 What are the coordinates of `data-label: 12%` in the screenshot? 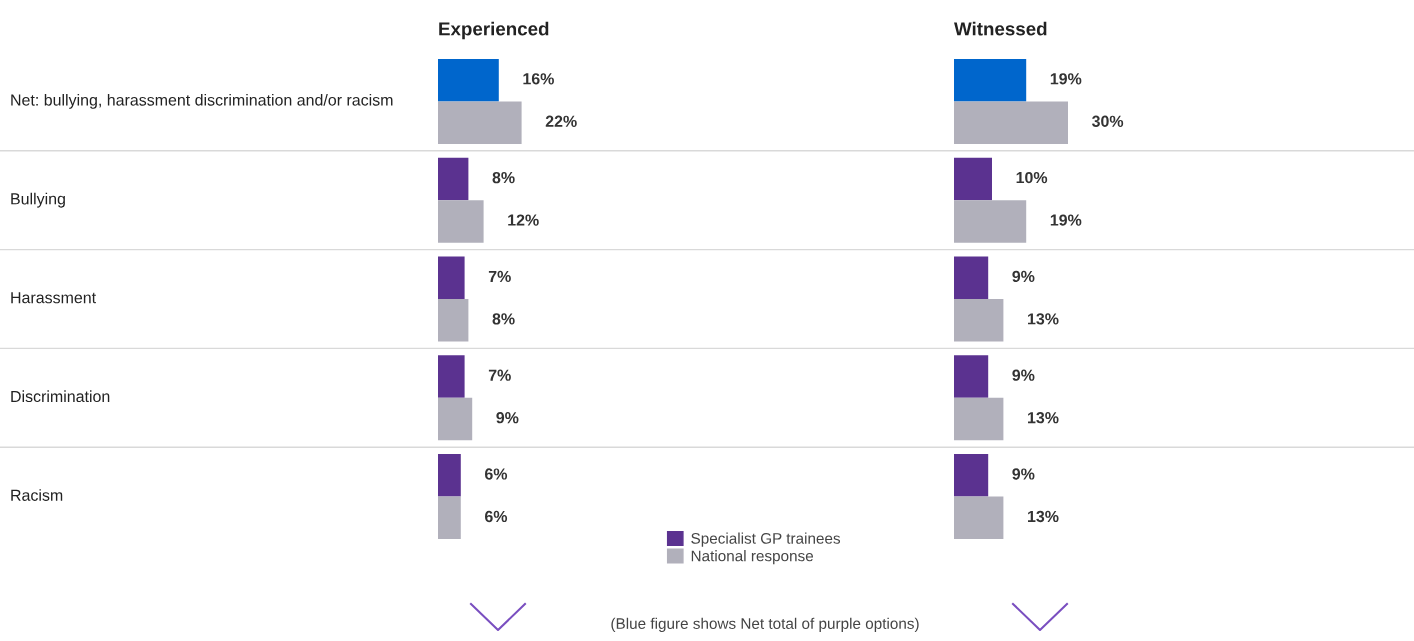 It's located at (523, 220).